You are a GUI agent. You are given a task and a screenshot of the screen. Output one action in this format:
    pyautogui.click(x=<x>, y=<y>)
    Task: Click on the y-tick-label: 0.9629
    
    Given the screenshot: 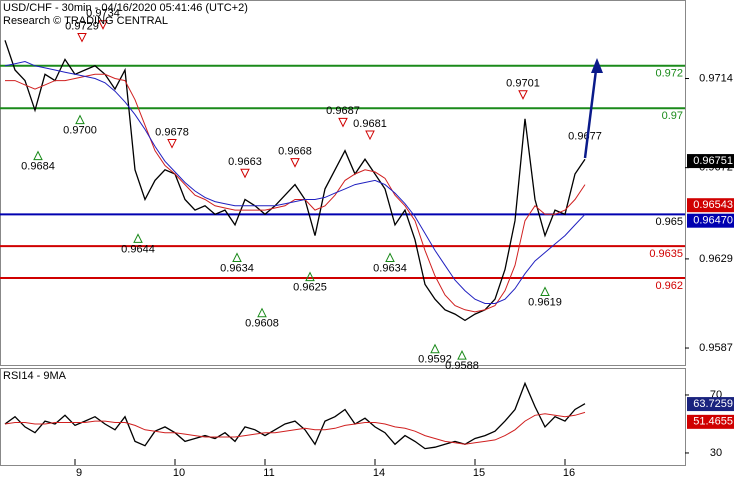 What is the action you would take?
    pyautogui.click(x=716, y=259)
    